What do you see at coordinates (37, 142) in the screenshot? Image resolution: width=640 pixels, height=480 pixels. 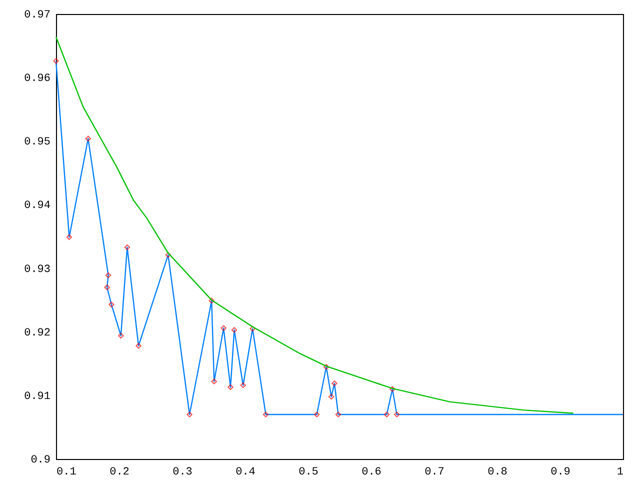 I see `y-tick-label: 0.95` at bounding box center [37, 142].